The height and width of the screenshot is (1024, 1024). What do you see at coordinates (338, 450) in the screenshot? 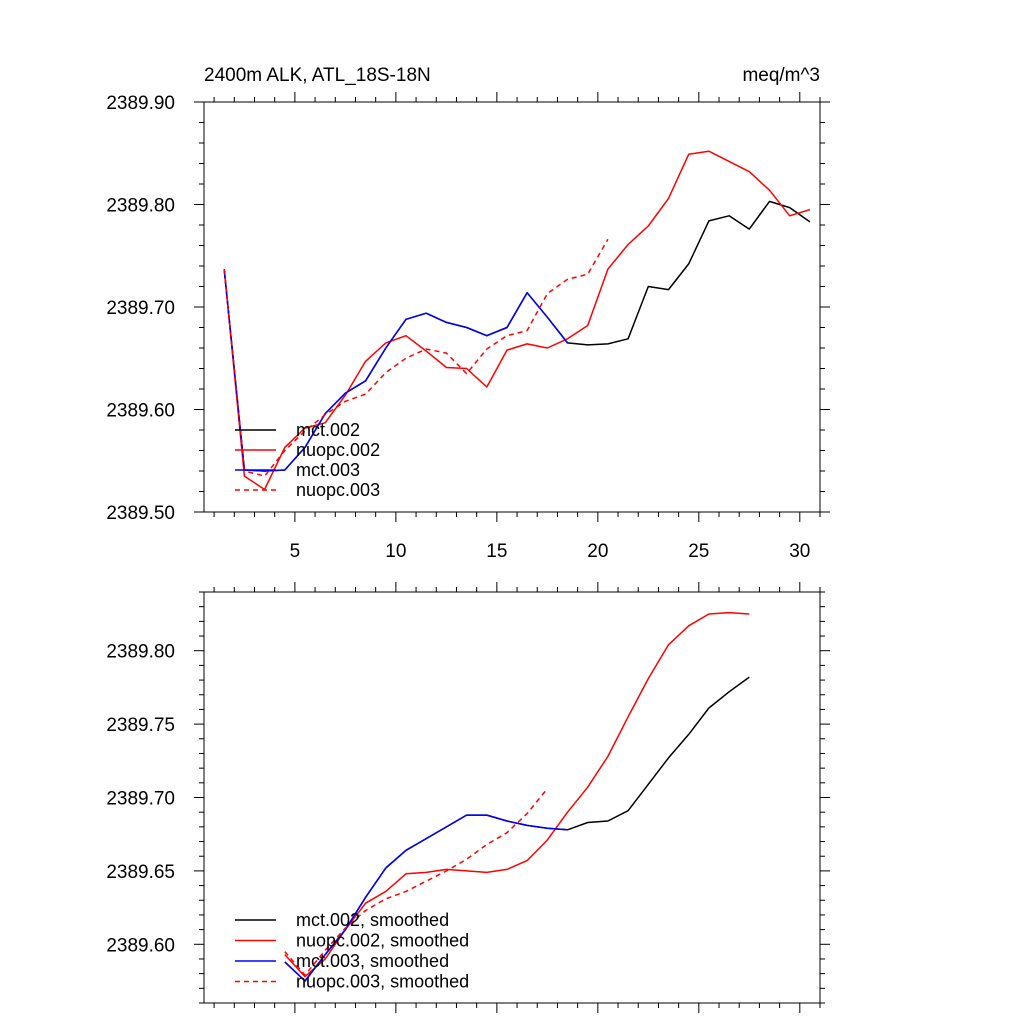
I see `legend-label: nuopc.002` at bounding box center [338, 450].